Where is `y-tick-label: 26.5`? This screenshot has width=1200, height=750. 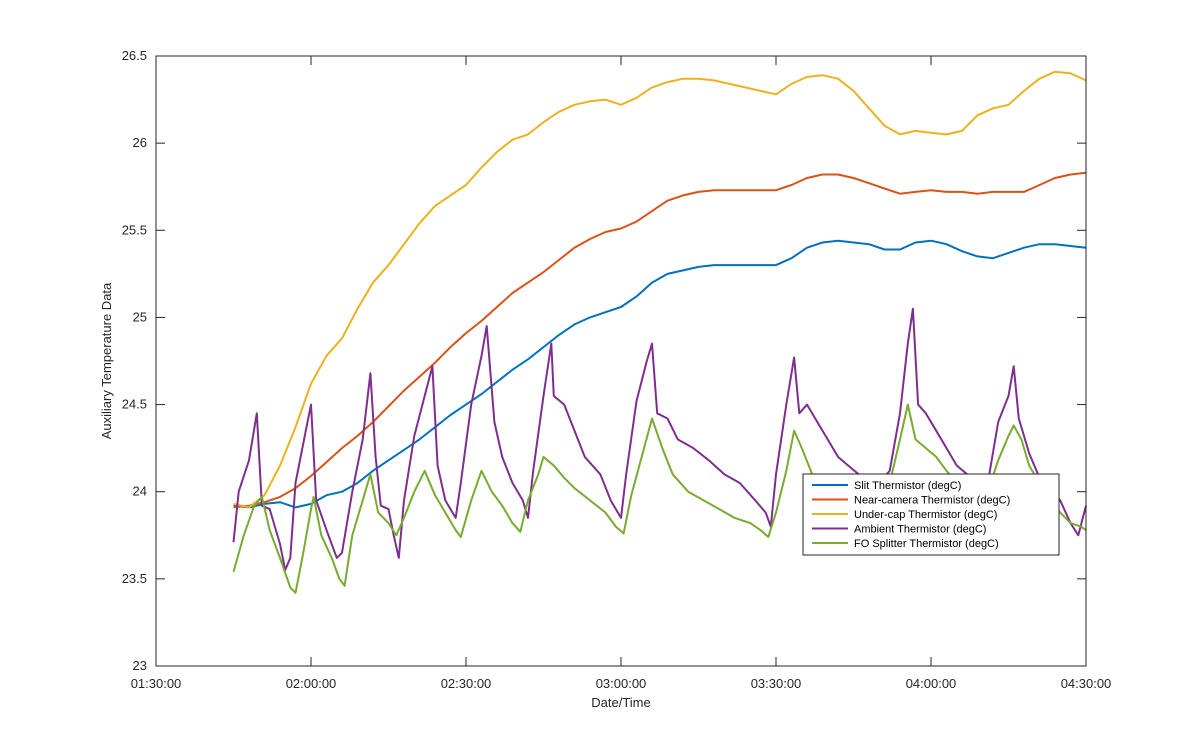
y-tick-label: 26.5 is located at coordinates (134, 55).